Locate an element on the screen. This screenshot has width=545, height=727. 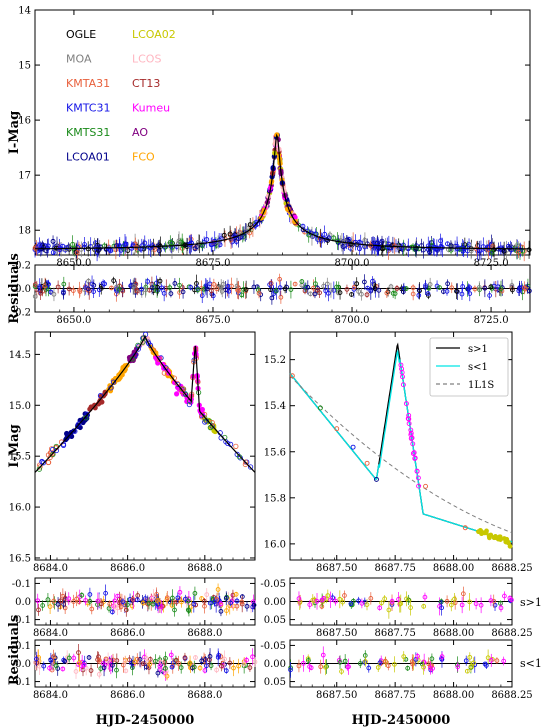
zoom-right-ytick-label: 16.0 is located at coordinates (275, 544).